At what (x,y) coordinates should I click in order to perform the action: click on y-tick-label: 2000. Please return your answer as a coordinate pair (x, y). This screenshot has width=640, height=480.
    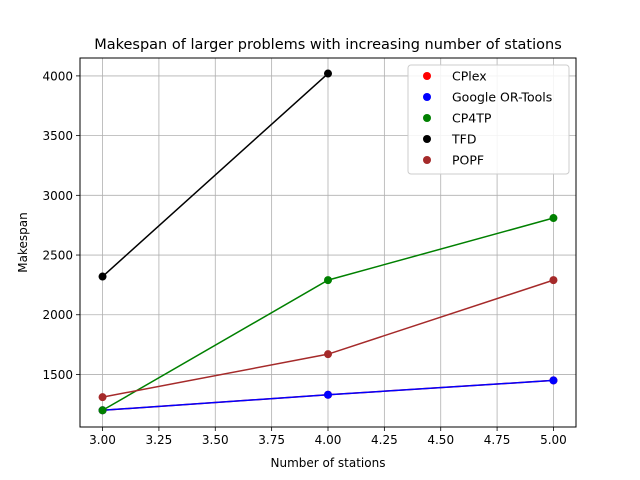
    Looking at the image, I should click on (57, 315).